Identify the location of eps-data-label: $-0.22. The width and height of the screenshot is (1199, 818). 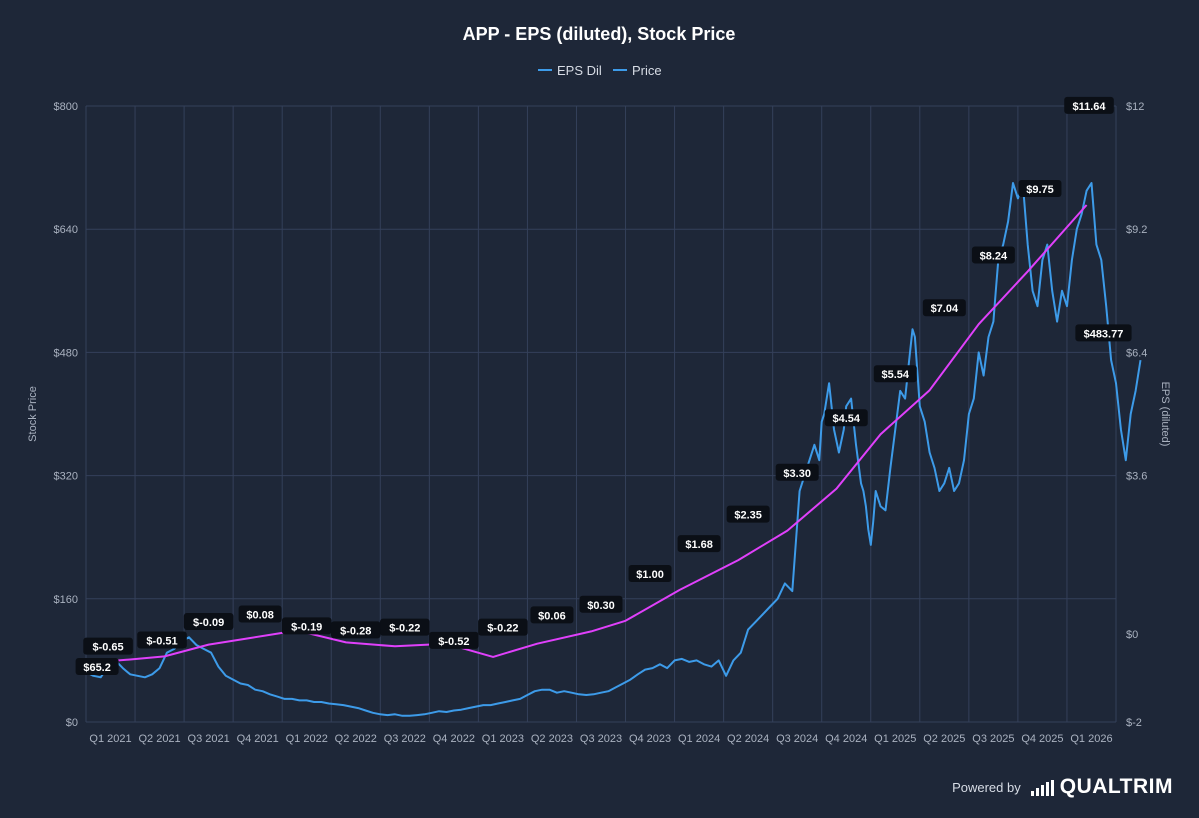
(405, 627).